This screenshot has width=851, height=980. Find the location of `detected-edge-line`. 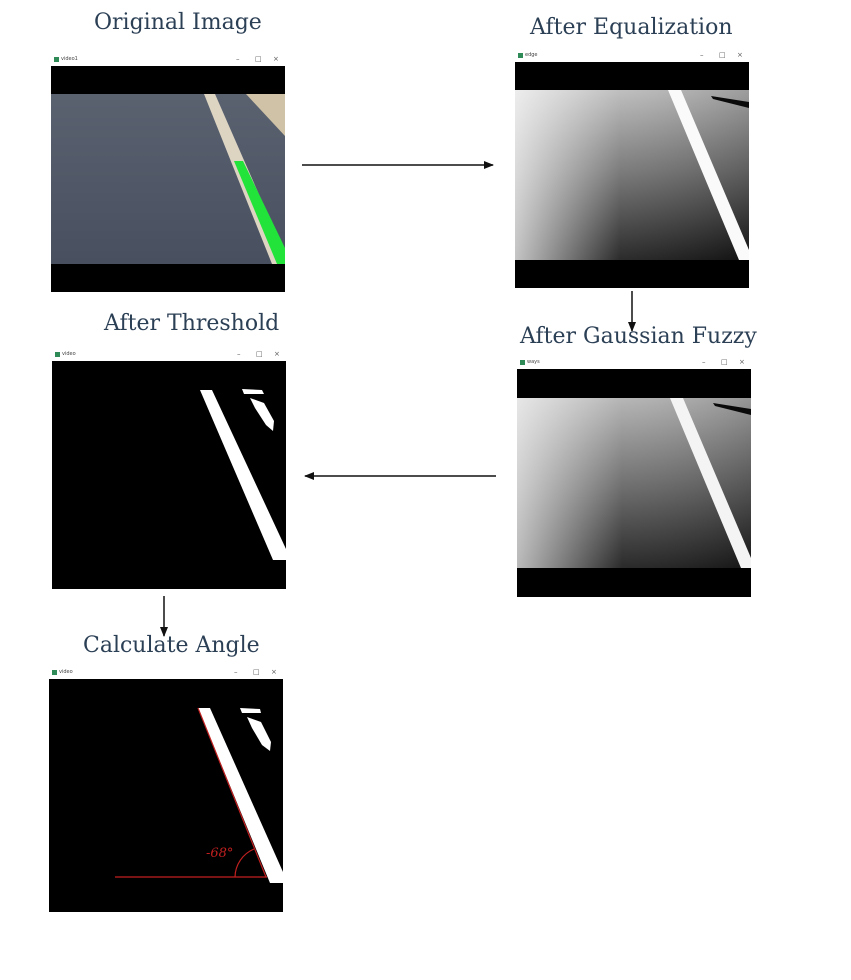

detected-edge-line is located at coordinates (232, 792).